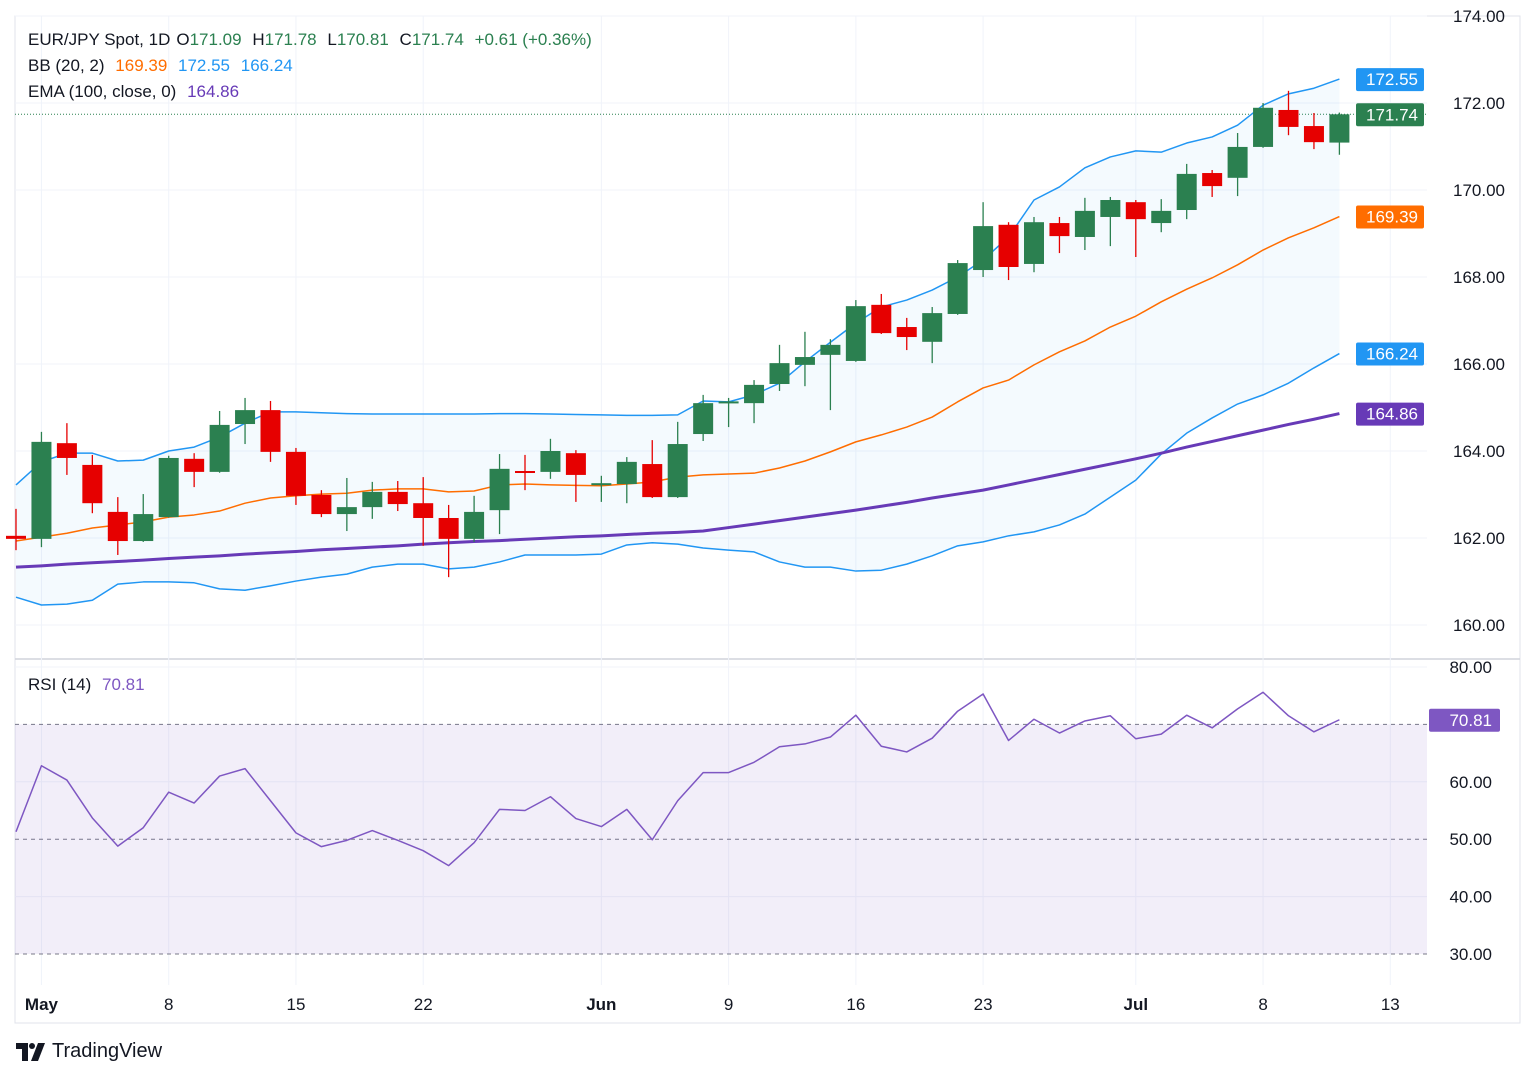 Image resolution: width=1536 pixels, height=1078 pixels. Describe the element at coordinates (1470, 897) in the screenshot. I see `rsi-tick-label: 40.00` at that location.